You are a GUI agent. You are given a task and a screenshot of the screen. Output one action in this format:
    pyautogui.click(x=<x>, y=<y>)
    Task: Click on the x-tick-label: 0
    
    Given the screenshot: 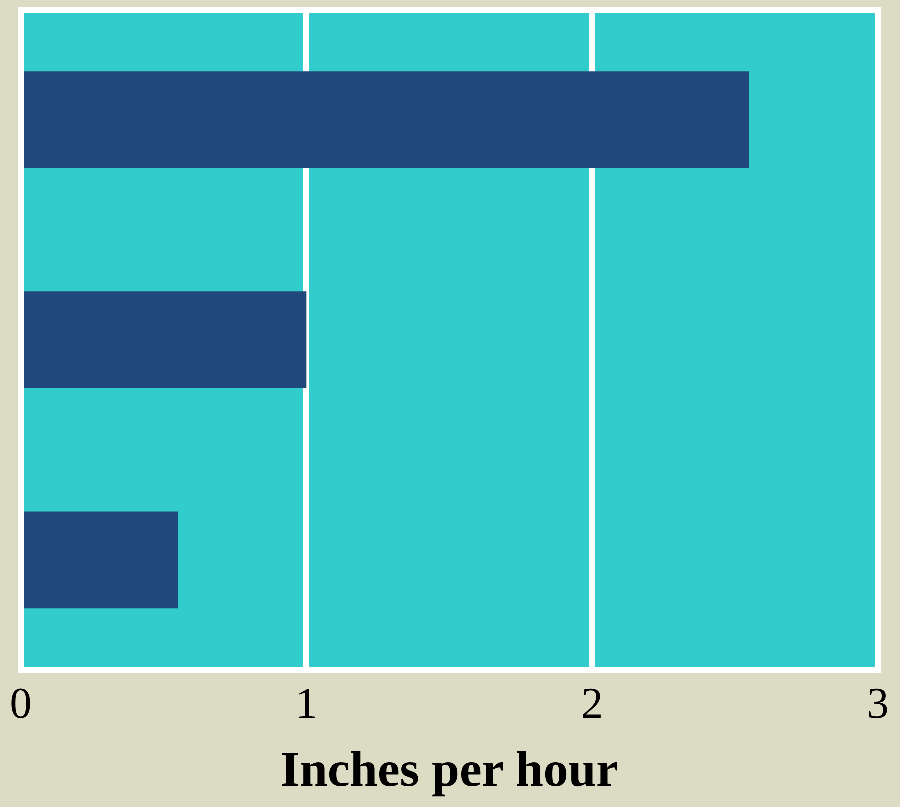 What is the action you would take?
    pyautogui.click(x=21, y=703)
    